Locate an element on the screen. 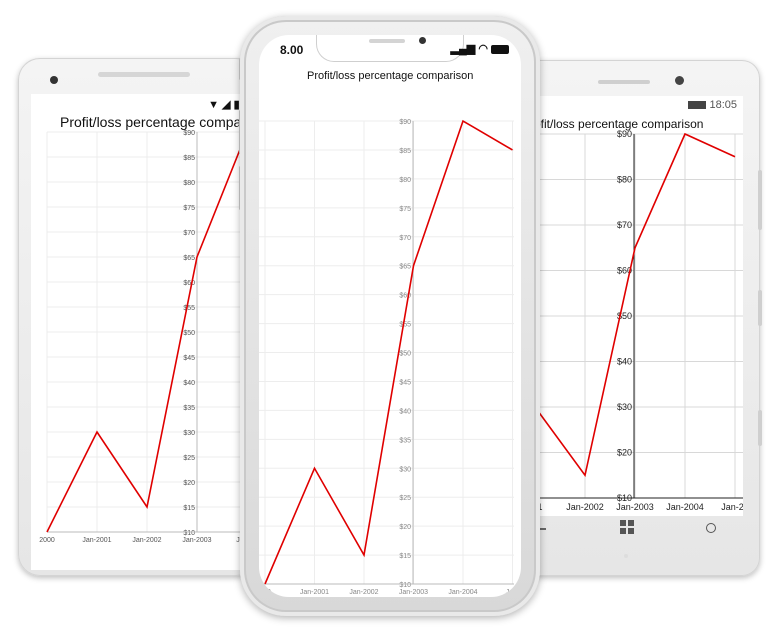 This screenshot has height=635, width=780. iphone-chart-title: Profit/loss percentage comparison is located at coordinates (390, 76).